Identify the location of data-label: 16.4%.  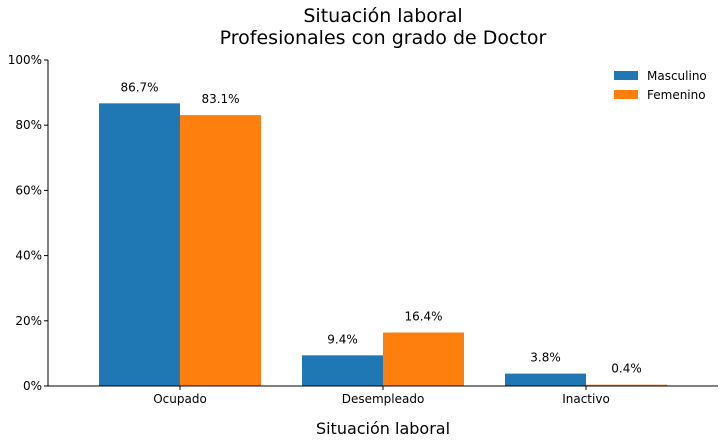
(423, 317).